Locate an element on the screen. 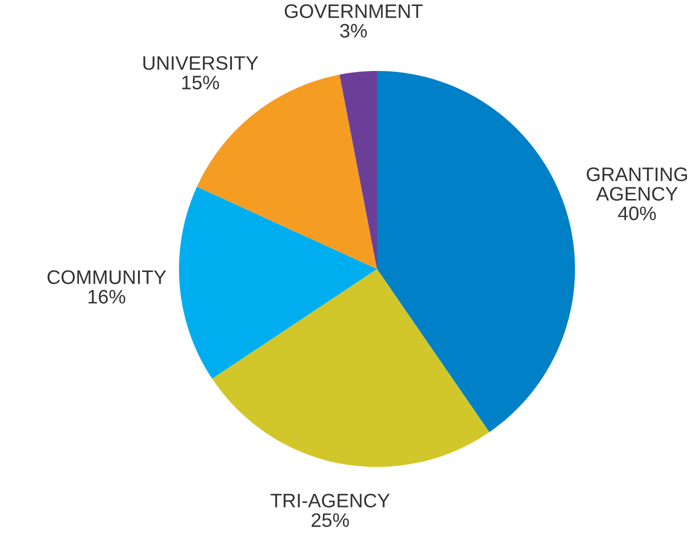 The height and width of the screenshot is (538, 691). data-label: 15% is located at coordinates (201, 83).